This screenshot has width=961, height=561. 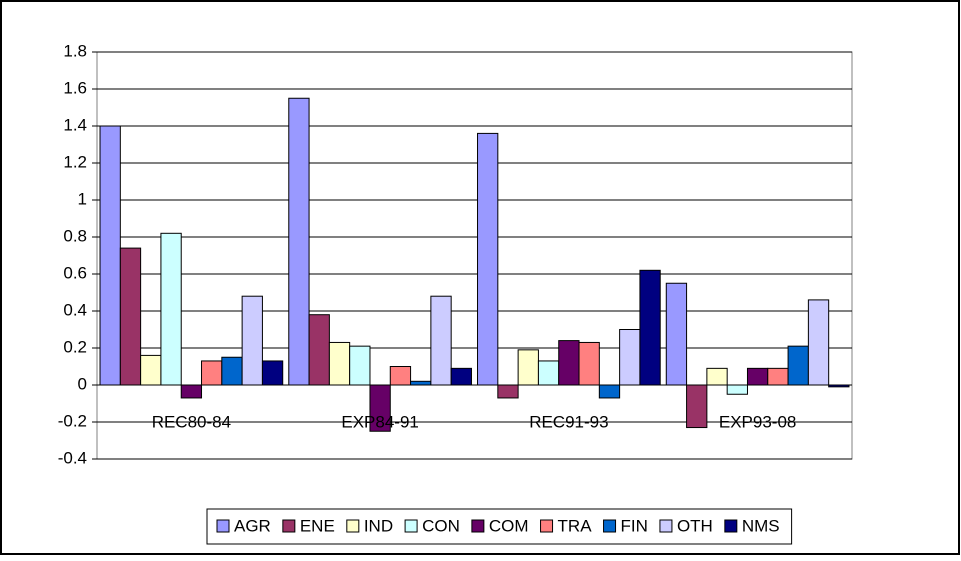 What do you see at coordinates (72, 457) in the screenshot?
I see `y-tick-label: -0.4` at bounding box center [72, 457].